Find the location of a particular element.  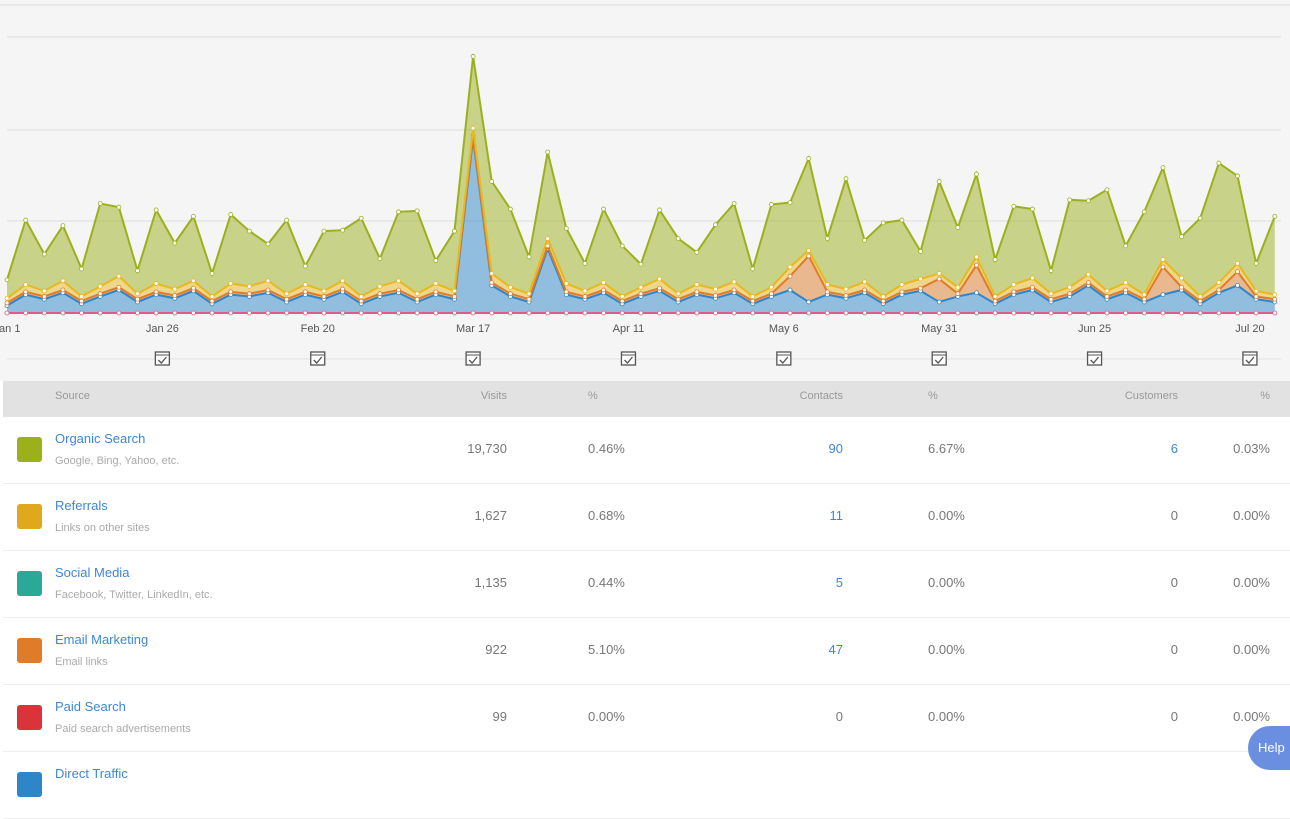

column-header: Customers is located at coordinates (1151, 396).